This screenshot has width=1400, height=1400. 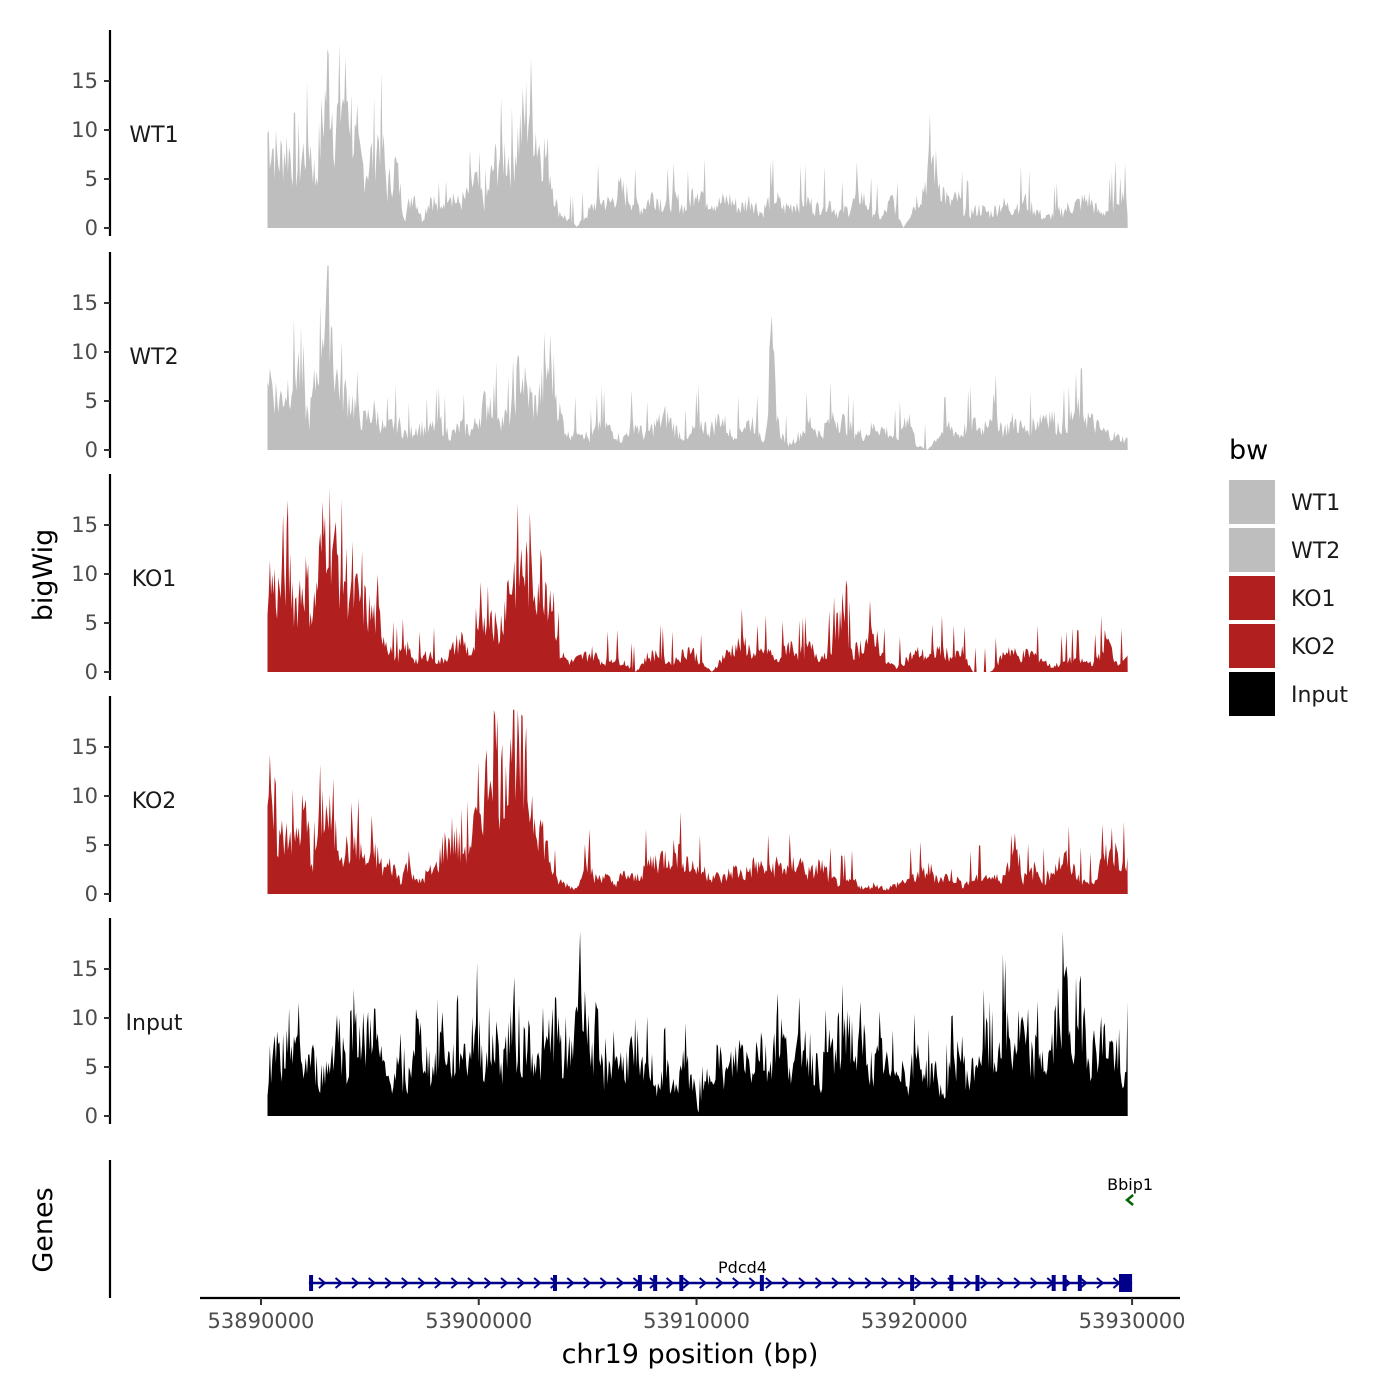 I want to click on coverage-area-input, so click(x=697, y=1023).